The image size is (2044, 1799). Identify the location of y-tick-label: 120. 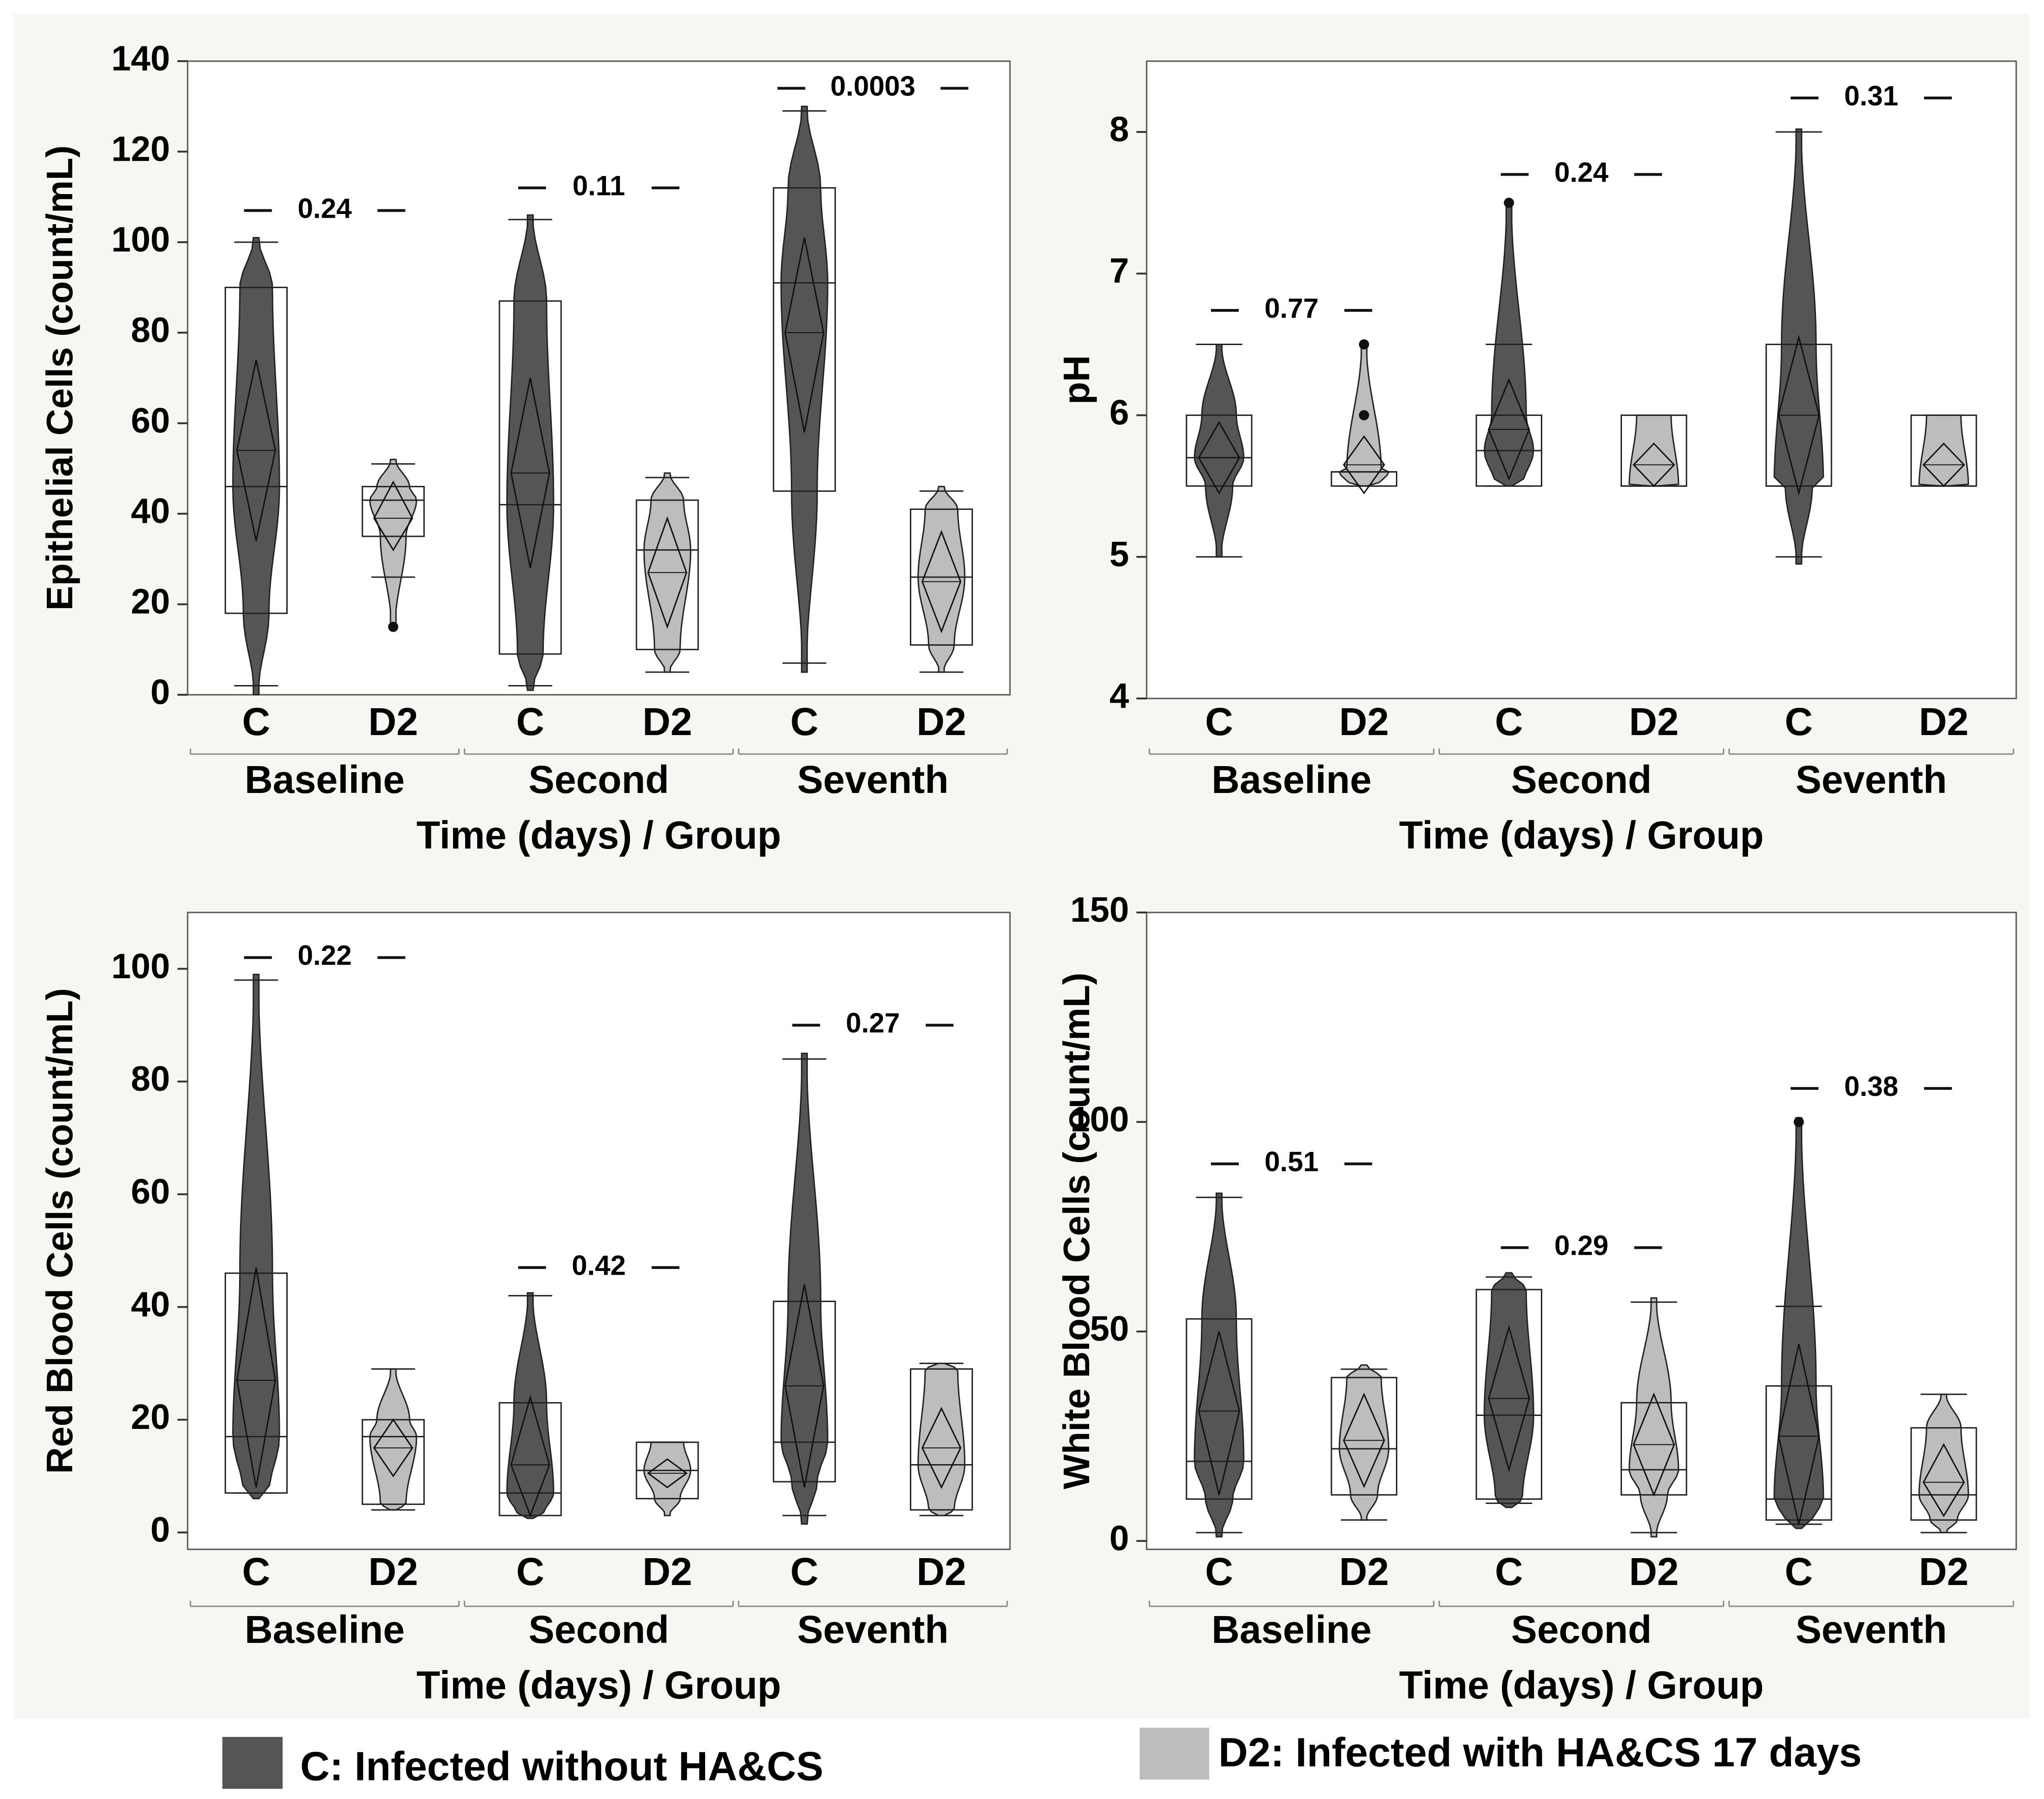
(140, 149).